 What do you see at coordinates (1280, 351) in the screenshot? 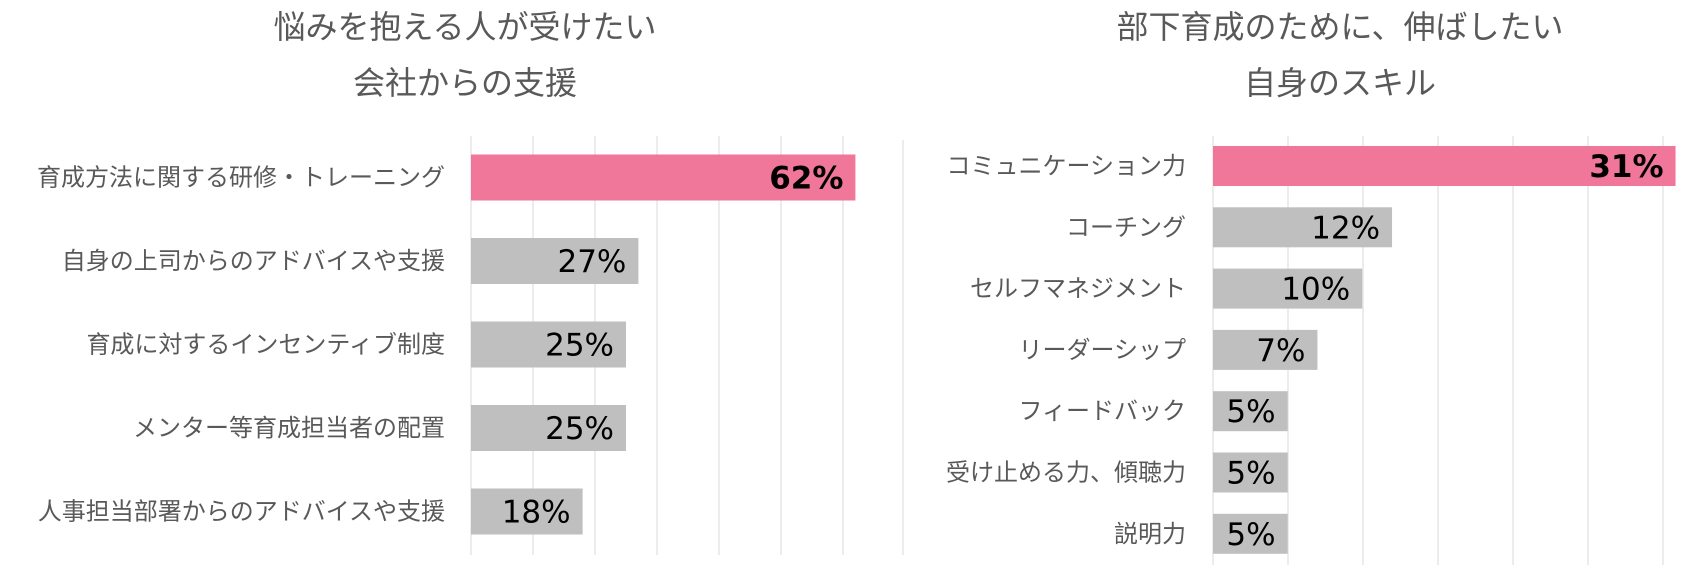
I see `data-label: 7%` at bounding box center [1280, 351].